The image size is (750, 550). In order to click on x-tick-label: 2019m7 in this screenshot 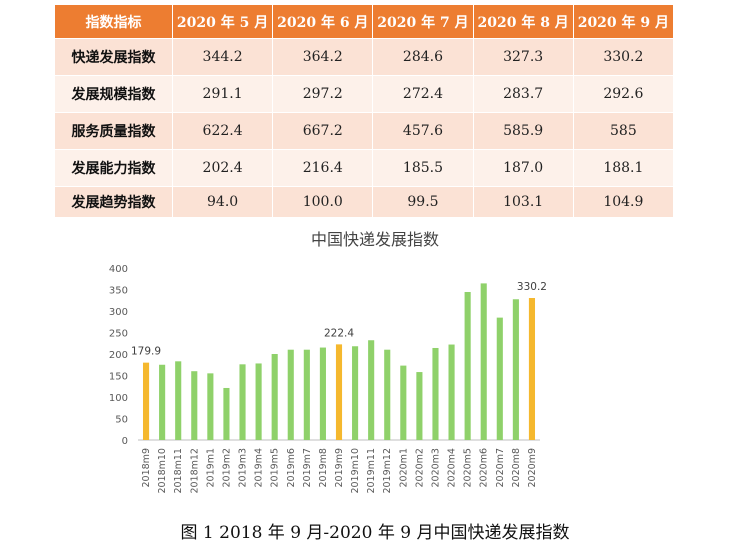, I will do `click(307, 467)`.